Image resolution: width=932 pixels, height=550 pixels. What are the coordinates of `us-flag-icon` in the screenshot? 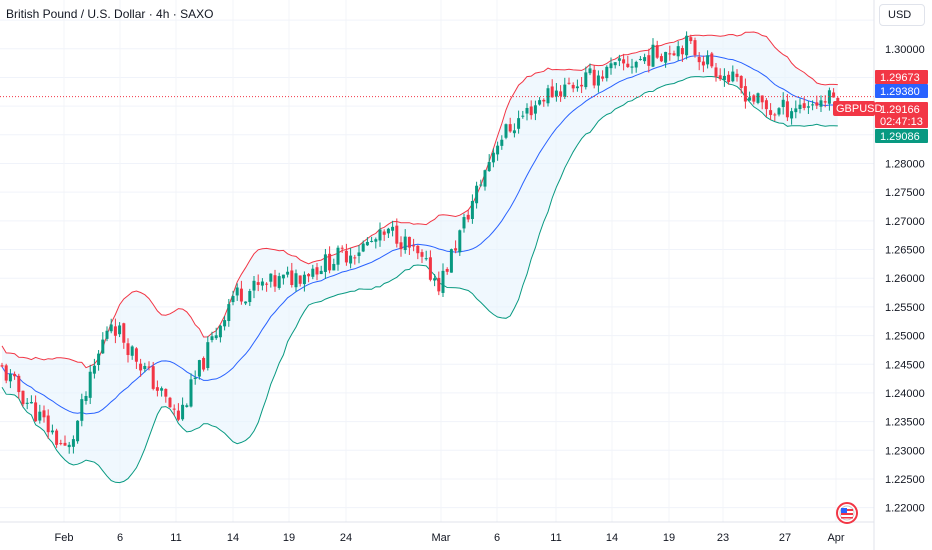 It's located at (847, 513).